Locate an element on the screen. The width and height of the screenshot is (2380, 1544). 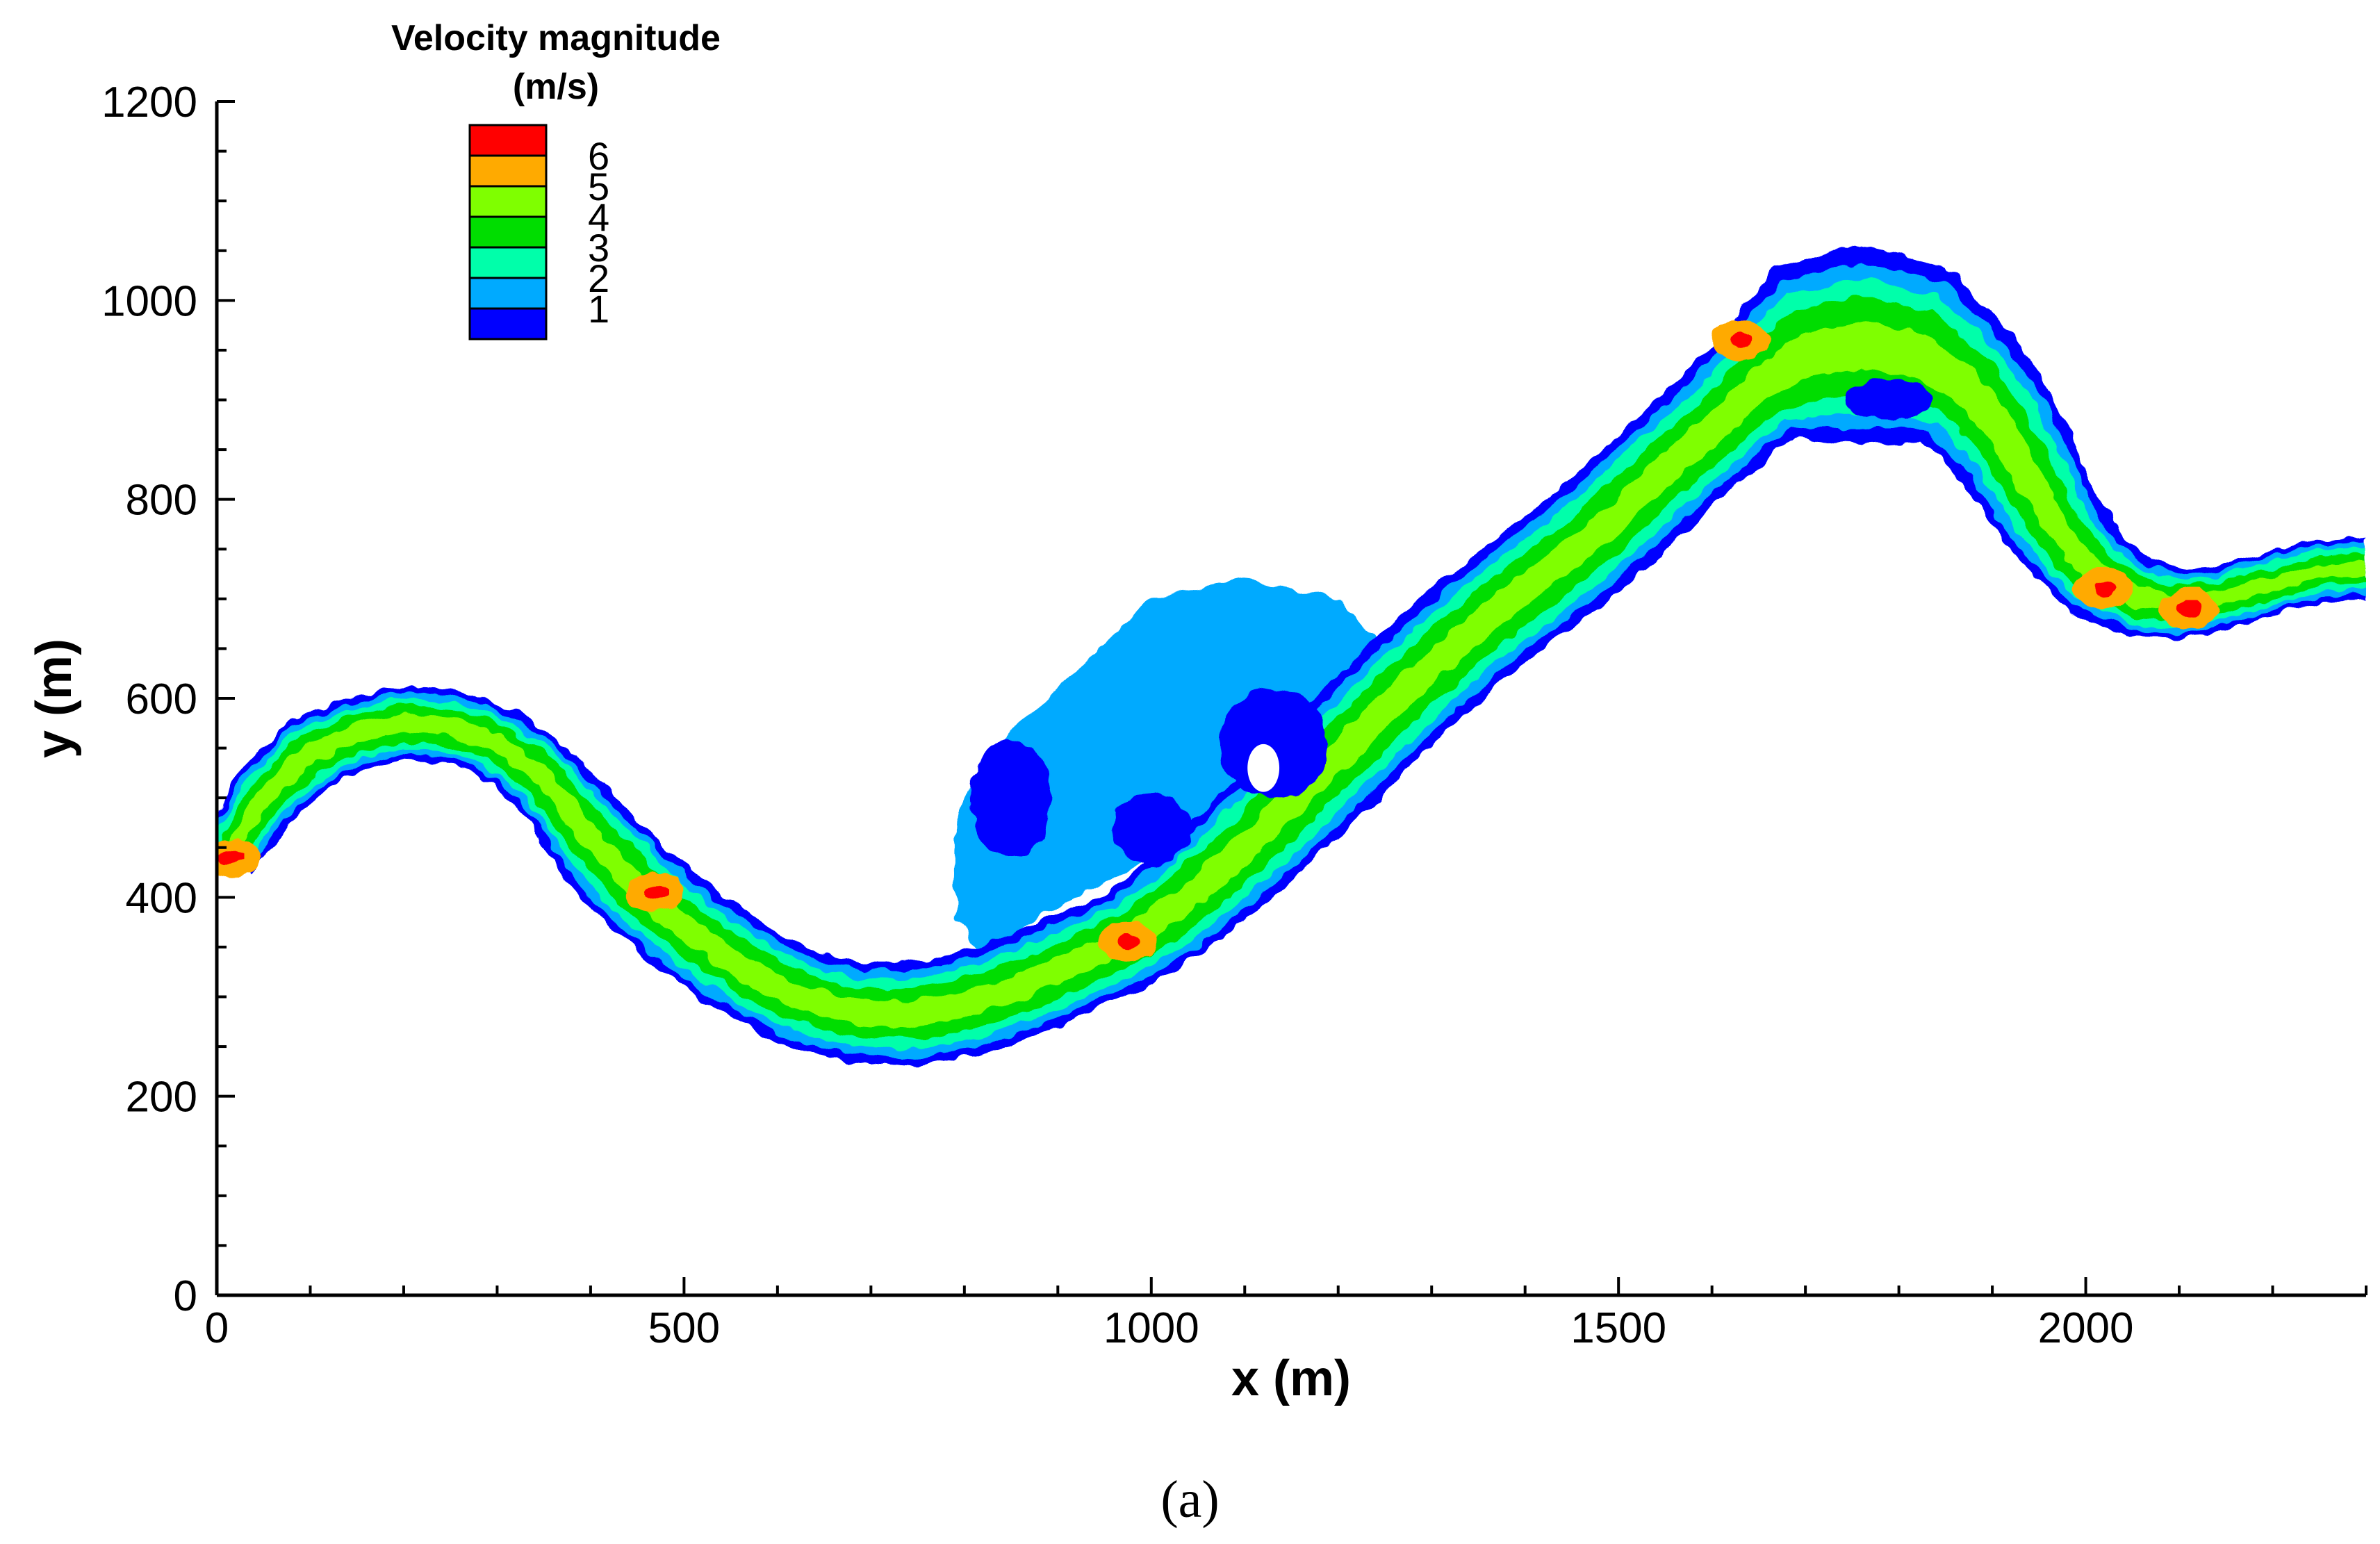
x-tick-label: 500 is located at coordinates (684, 1328).